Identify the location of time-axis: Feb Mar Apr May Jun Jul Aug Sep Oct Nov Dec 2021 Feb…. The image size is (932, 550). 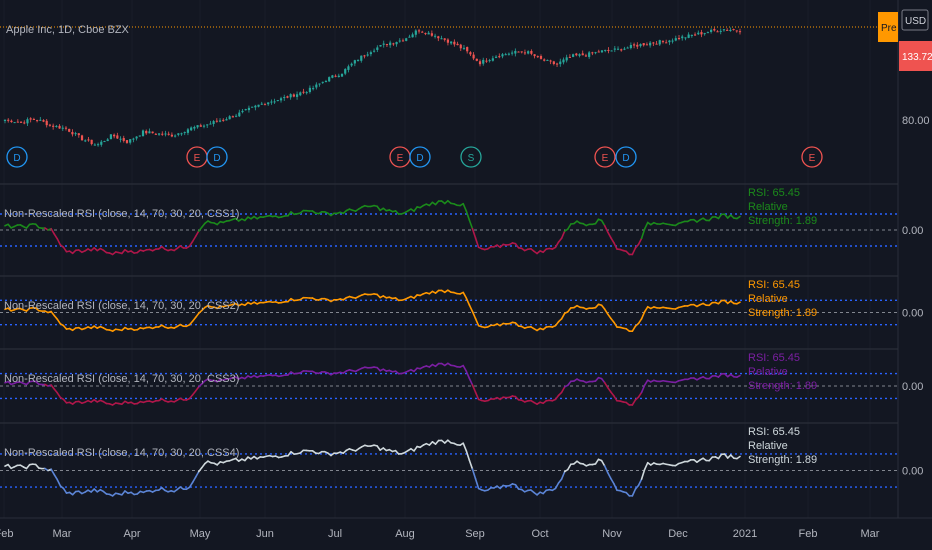
(466, 533).